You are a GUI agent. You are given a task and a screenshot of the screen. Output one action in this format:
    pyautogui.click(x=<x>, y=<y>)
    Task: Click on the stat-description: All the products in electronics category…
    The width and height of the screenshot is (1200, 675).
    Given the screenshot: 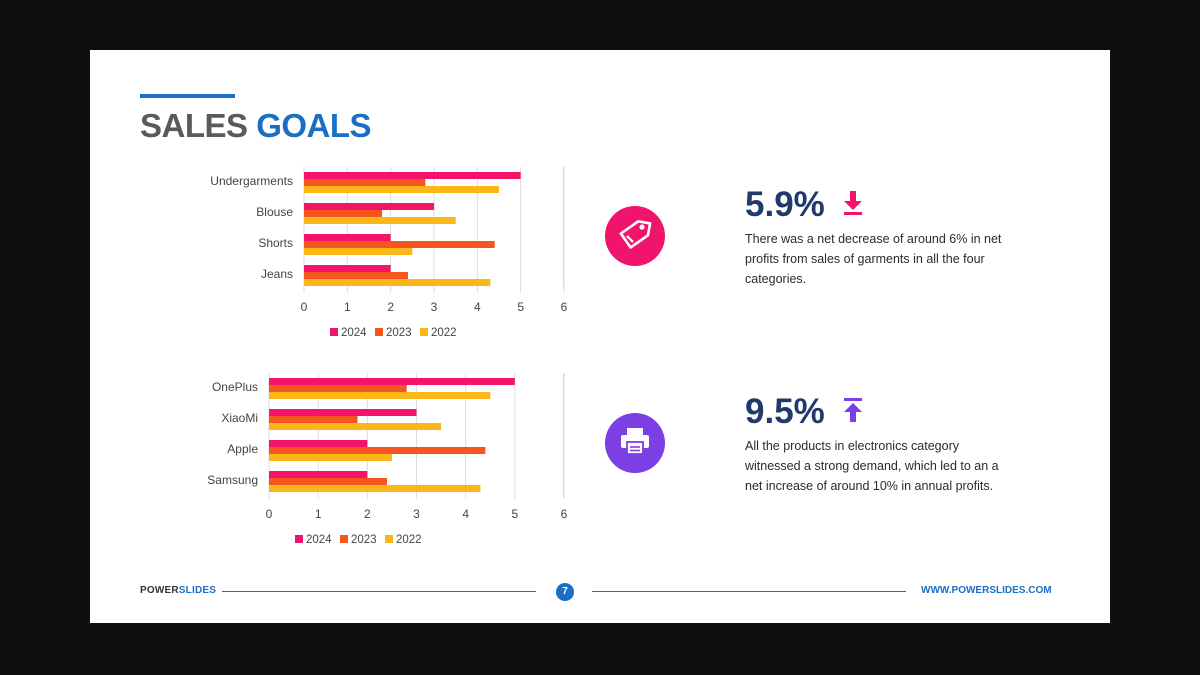 What is the action you would take?
    pyautogui.click(x=872, y=466)
    